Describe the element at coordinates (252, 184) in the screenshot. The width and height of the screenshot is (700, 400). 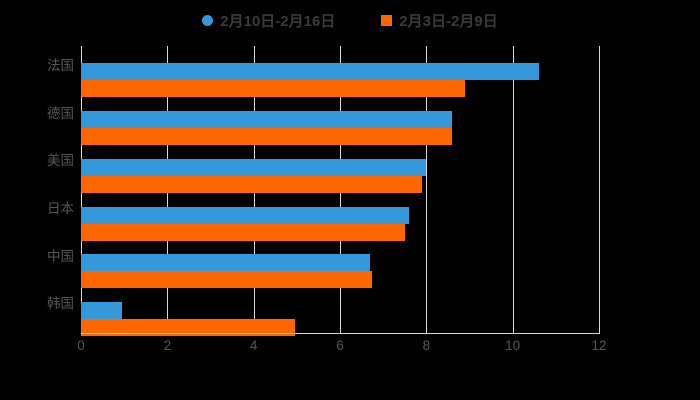
I see `bar-美国-series-2` at that location.